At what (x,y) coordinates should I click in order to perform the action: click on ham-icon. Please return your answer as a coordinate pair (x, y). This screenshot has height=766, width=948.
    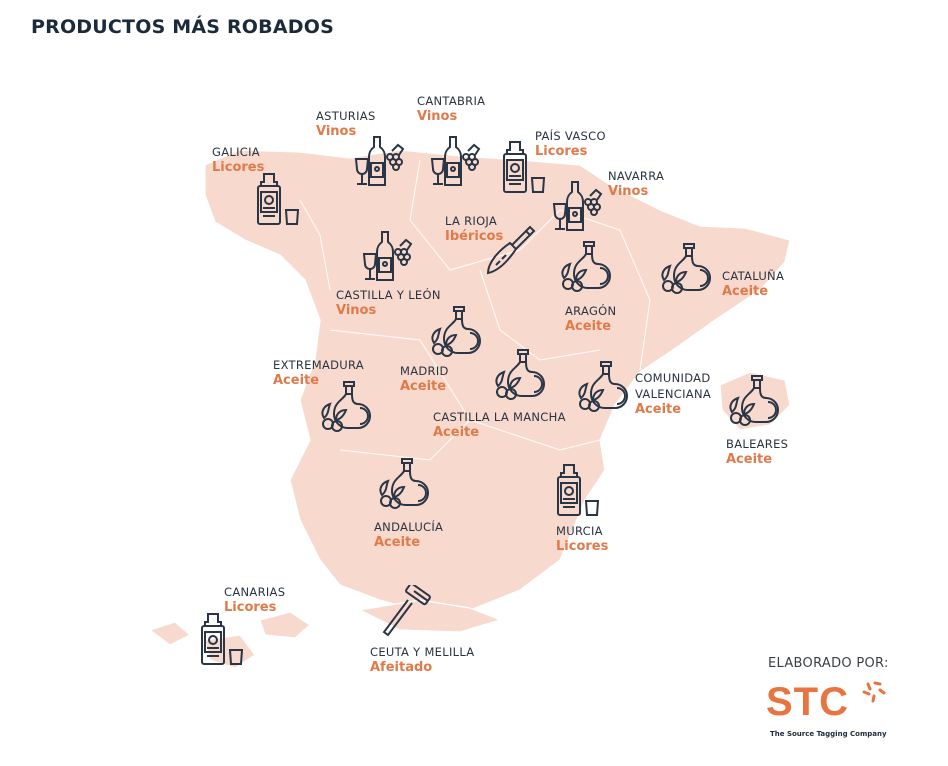
    Looking at the image, I should click on (510, 253).